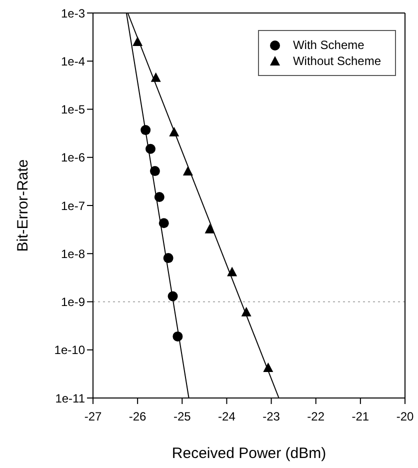 The image size is (418, 468). I want to click on x-tick-label: -27, so click(93, 417).